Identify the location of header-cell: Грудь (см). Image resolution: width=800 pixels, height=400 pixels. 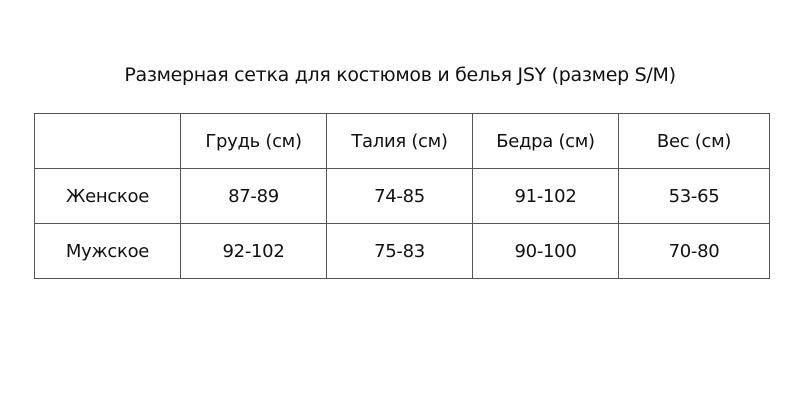
(253, 141).